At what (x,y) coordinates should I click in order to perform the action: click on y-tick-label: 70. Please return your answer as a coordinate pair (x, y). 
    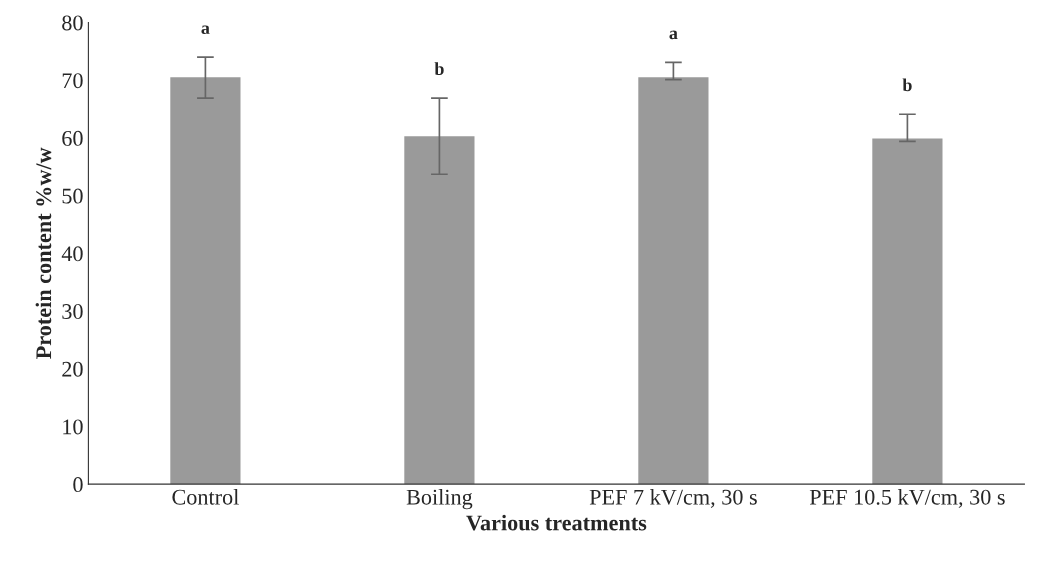
    Looking at the image, I should click on (72, 81).